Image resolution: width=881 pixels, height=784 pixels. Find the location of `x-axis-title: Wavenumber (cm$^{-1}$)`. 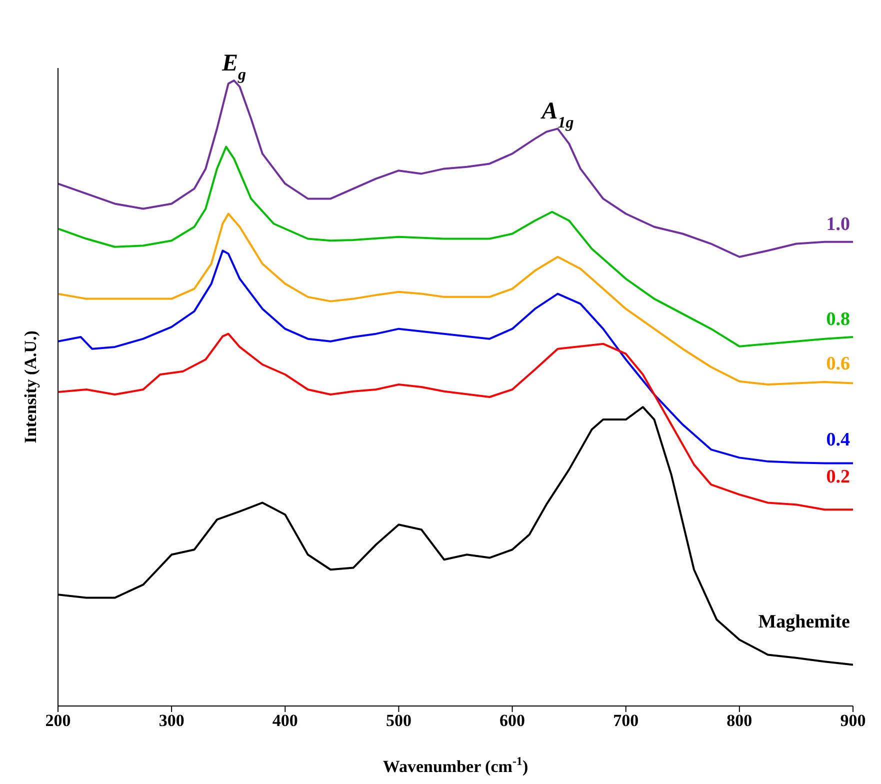

x-axis-title: Wavenumber (cm$^{-1}$) is located at coordinates (455, 765).